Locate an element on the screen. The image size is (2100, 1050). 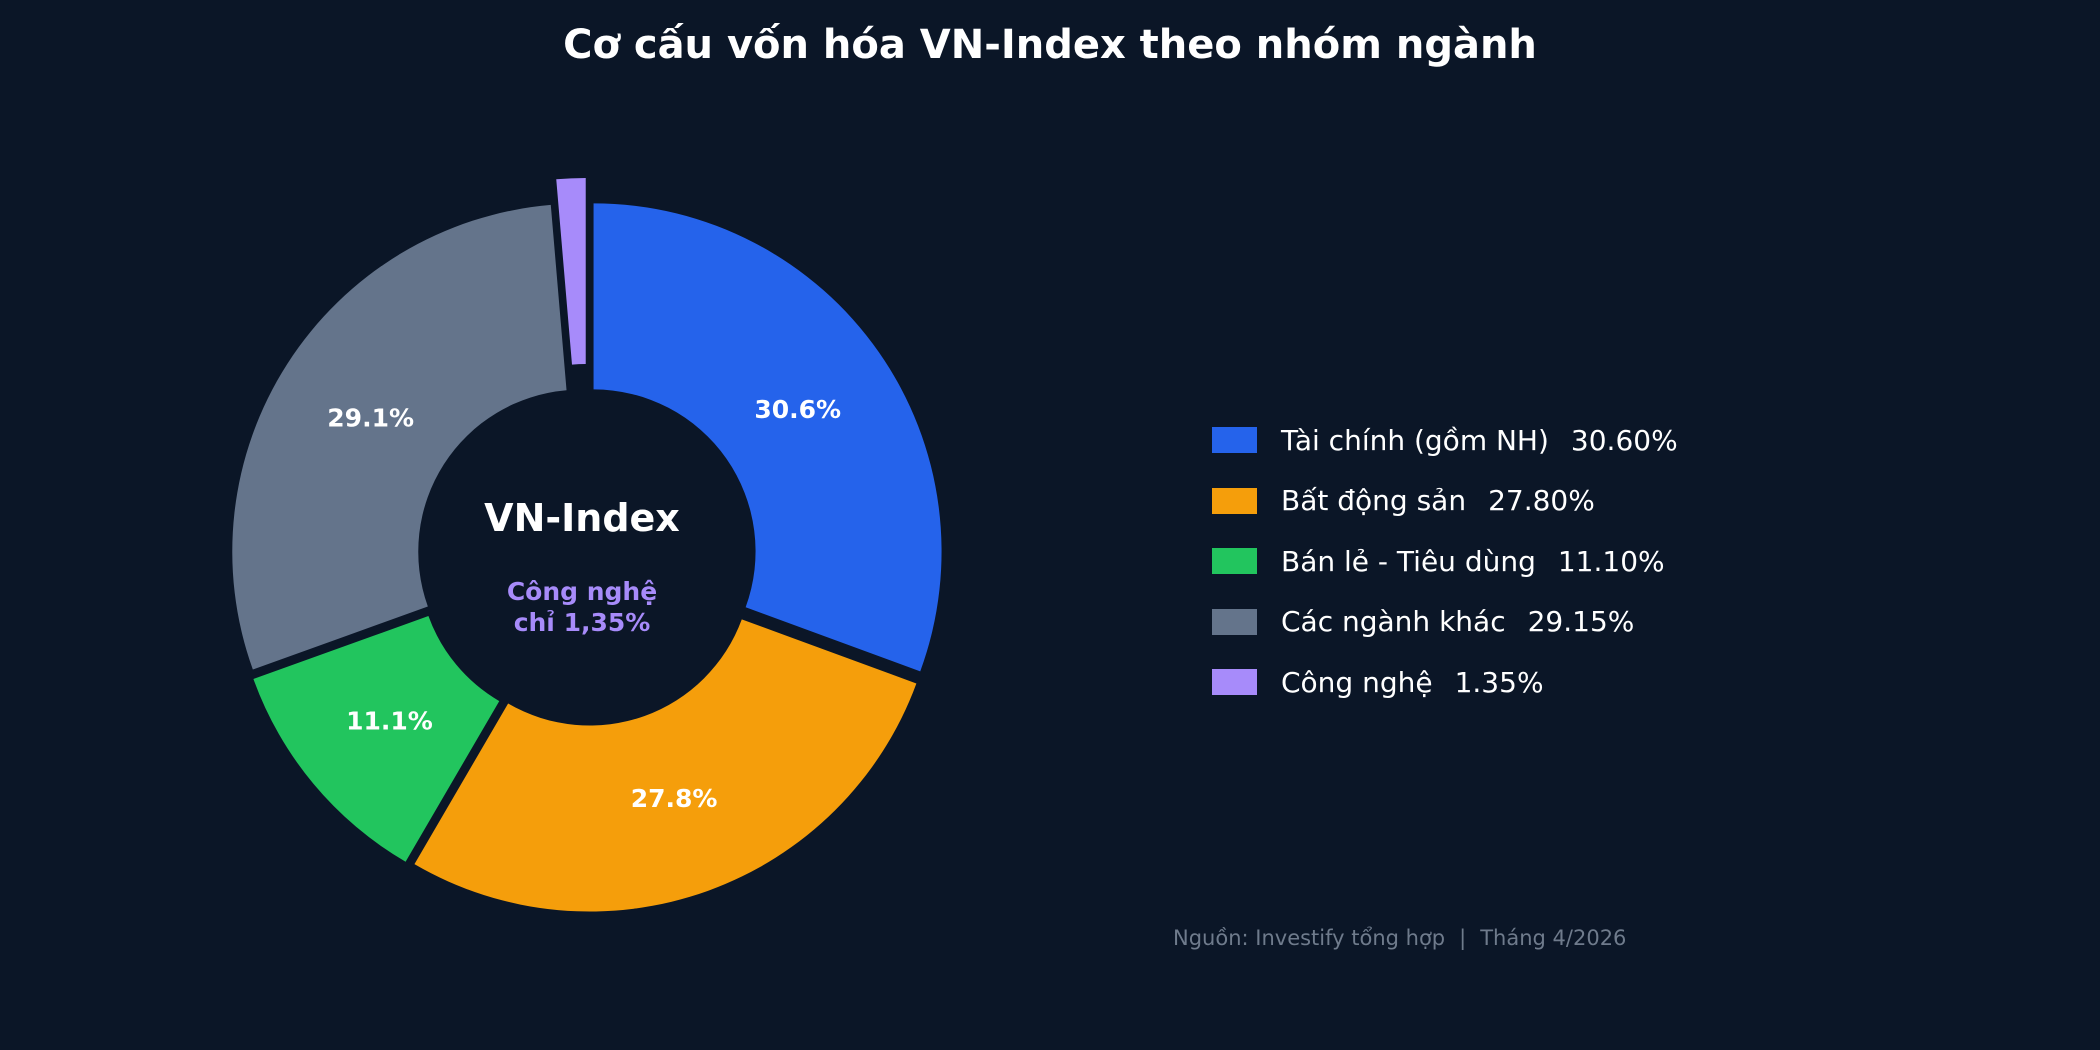
legend-value: 11.10% is located at coordinates (1611, 561).